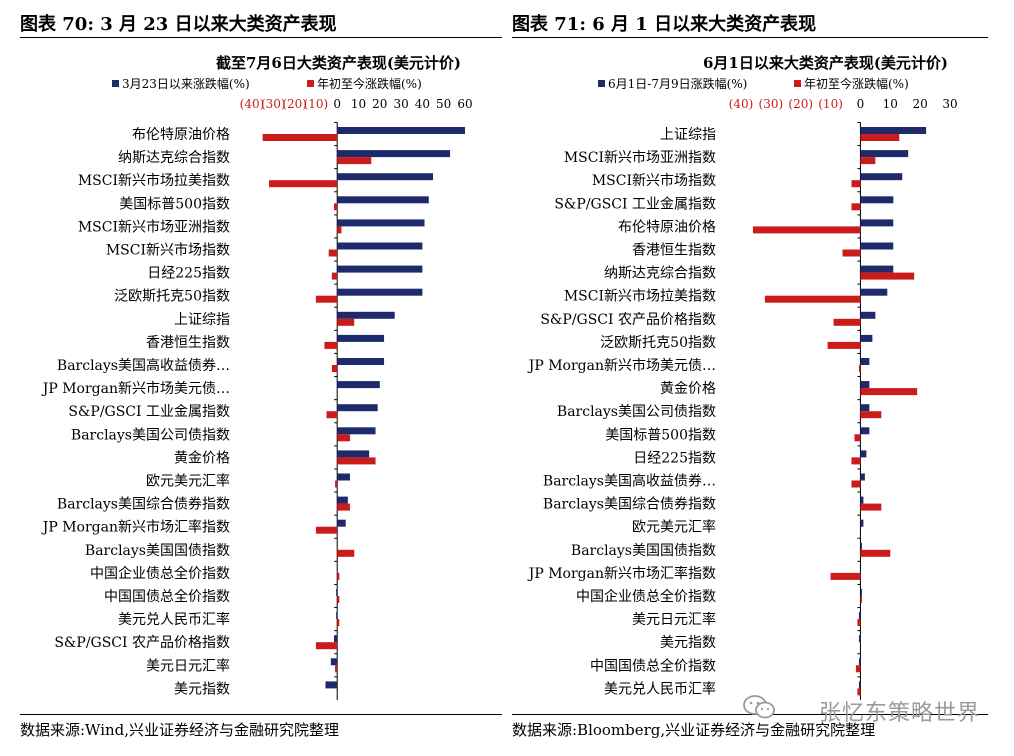 The width and height of the screenshot is (1014, 756). Describe the element at coordinates (674, 527) in the screenshot. I see `category-label: 欧元美元汇率` at that location.